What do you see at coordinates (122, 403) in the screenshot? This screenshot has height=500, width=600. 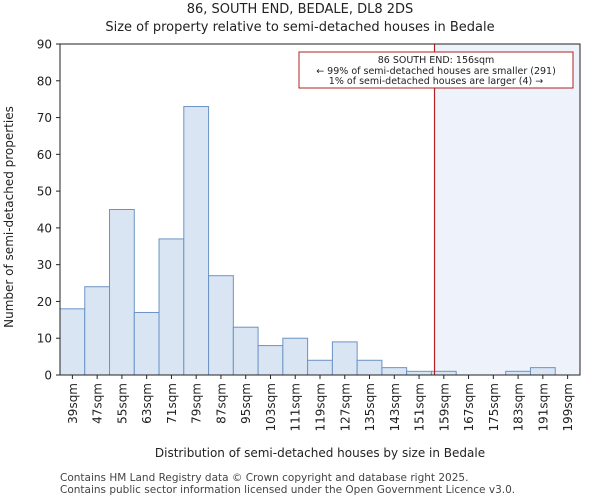 I see `x-tick-label: 55sqm` at bounding box center [122, 403].